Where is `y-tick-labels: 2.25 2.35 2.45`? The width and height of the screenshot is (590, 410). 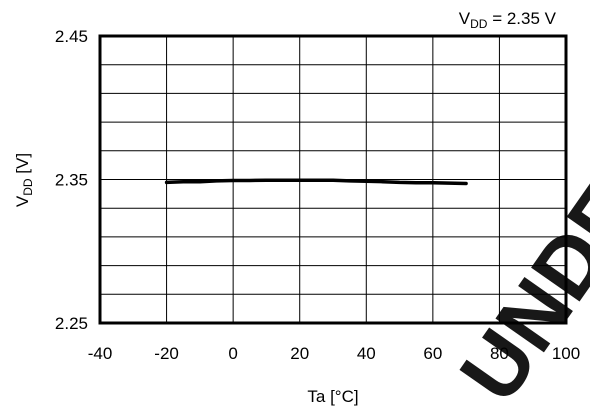
y-tick-labels: 2.25 2.35 2.45 is located at coordinates (71, 180).